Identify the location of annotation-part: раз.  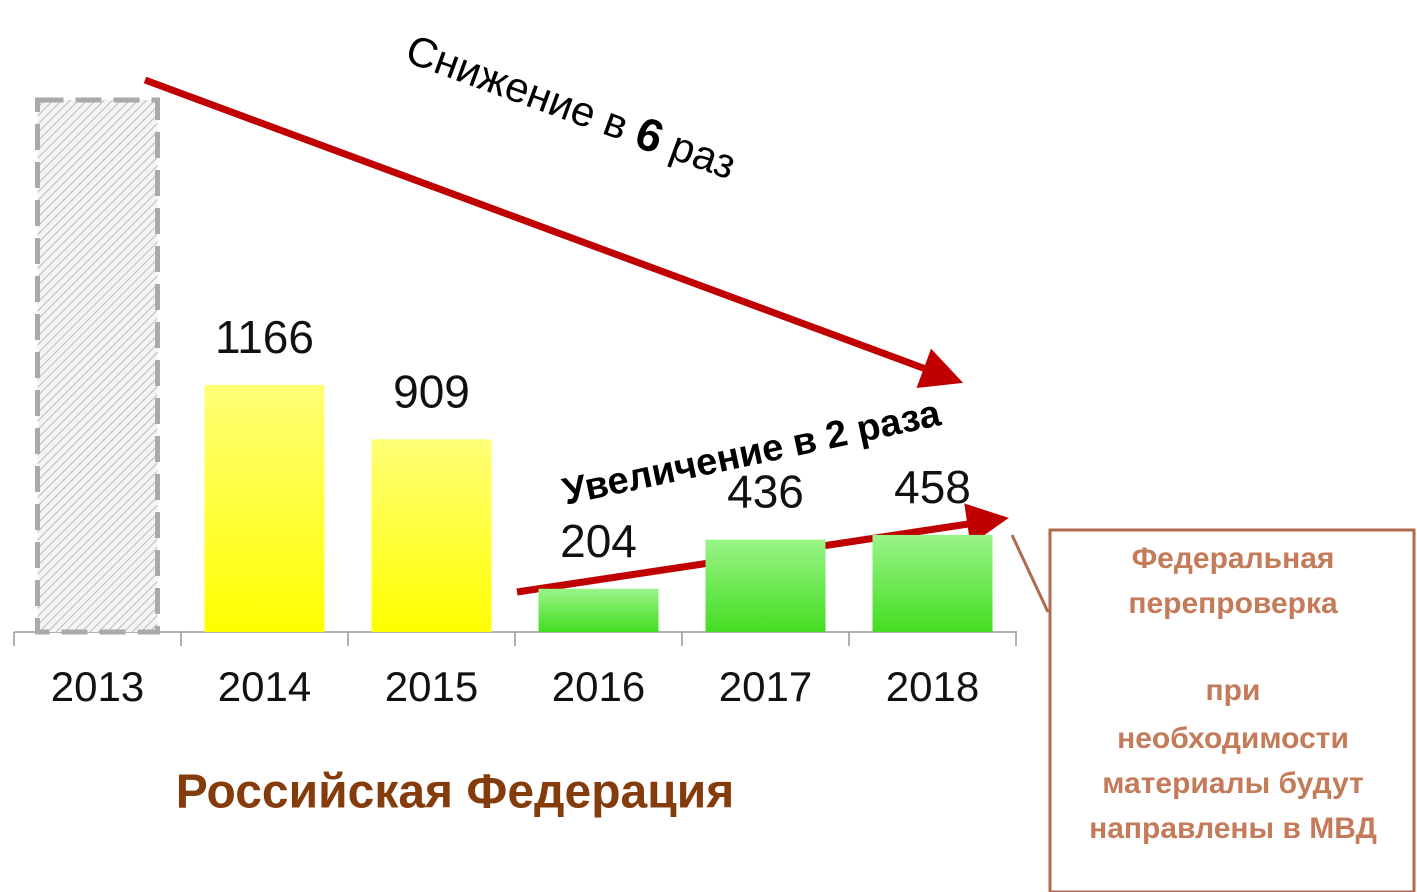
(698, 153).